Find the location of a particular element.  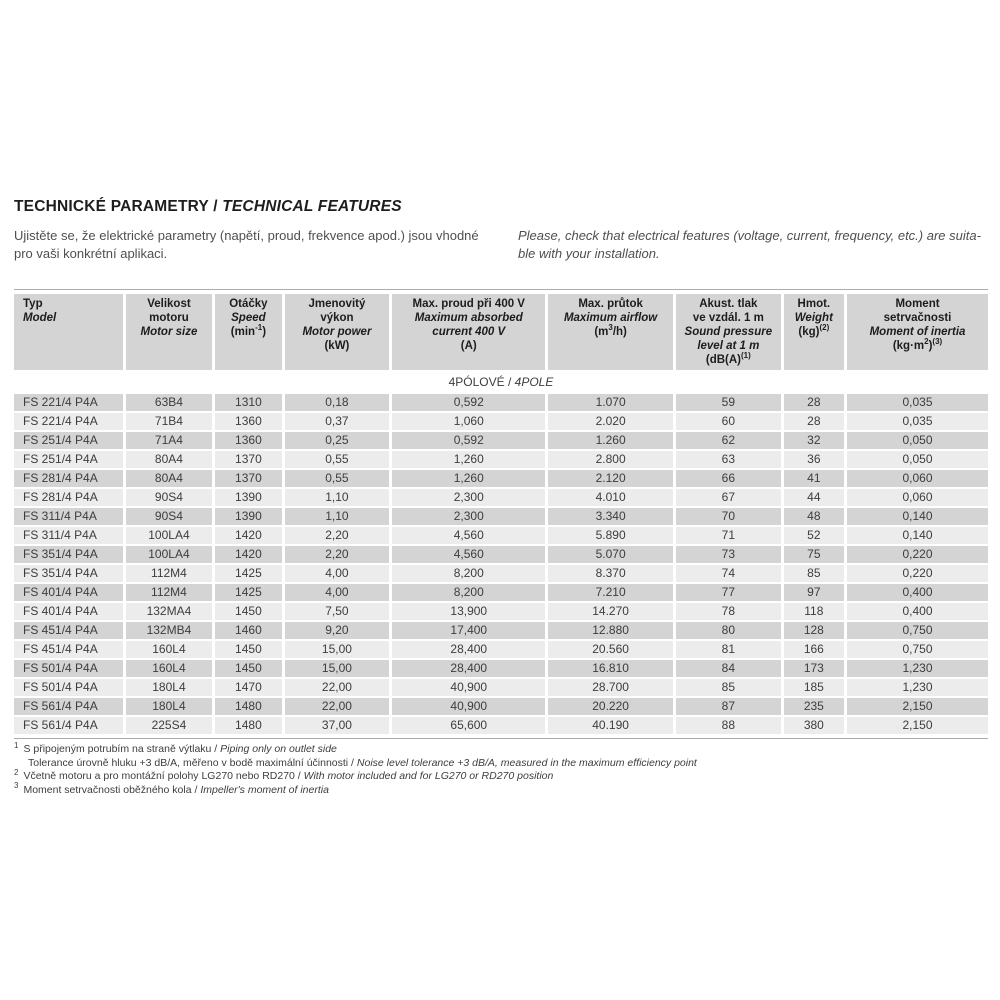

cell-max-airflow: 5.890 is located at coordinates (610, 535).